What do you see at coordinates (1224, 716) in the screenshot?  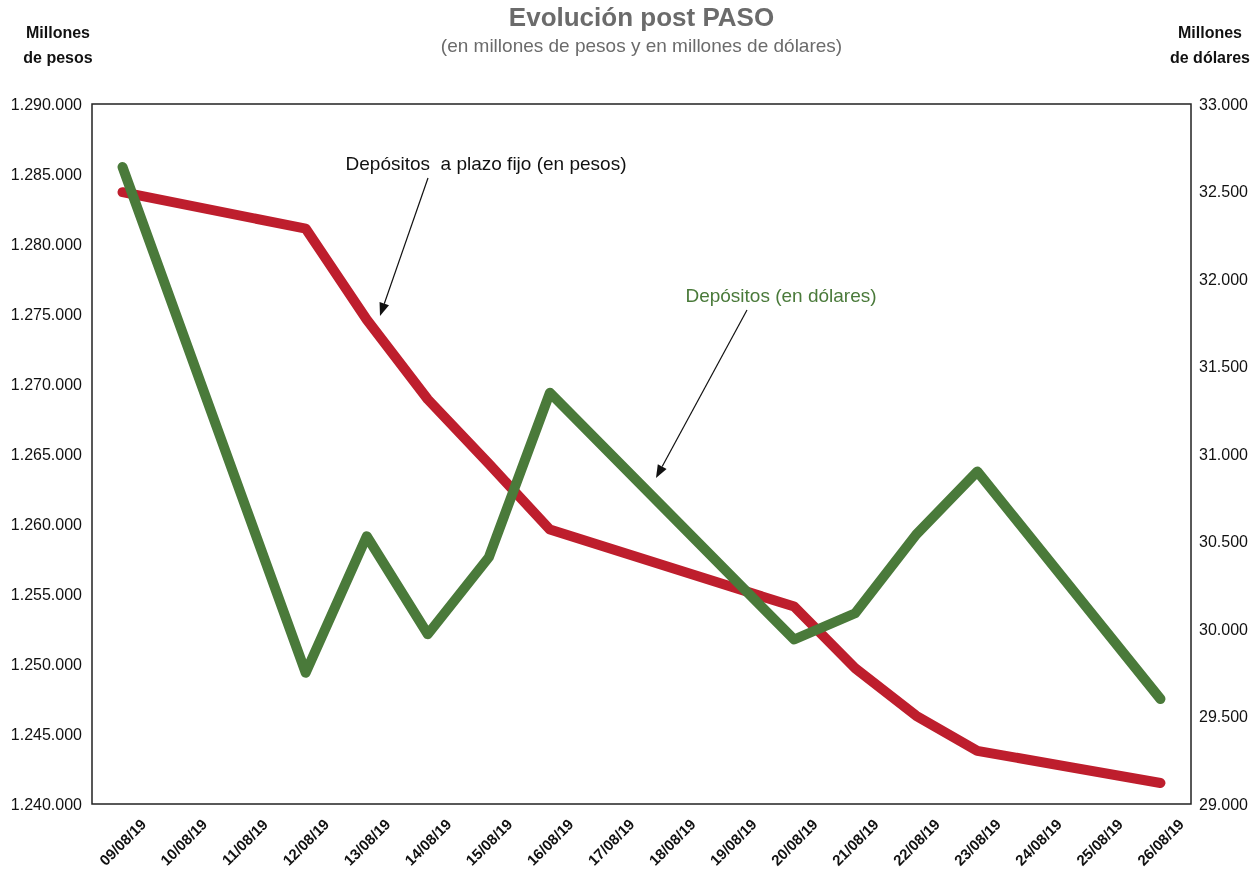 I see `y2-tick-label: 29.500` at bounding box center [1224, 716].